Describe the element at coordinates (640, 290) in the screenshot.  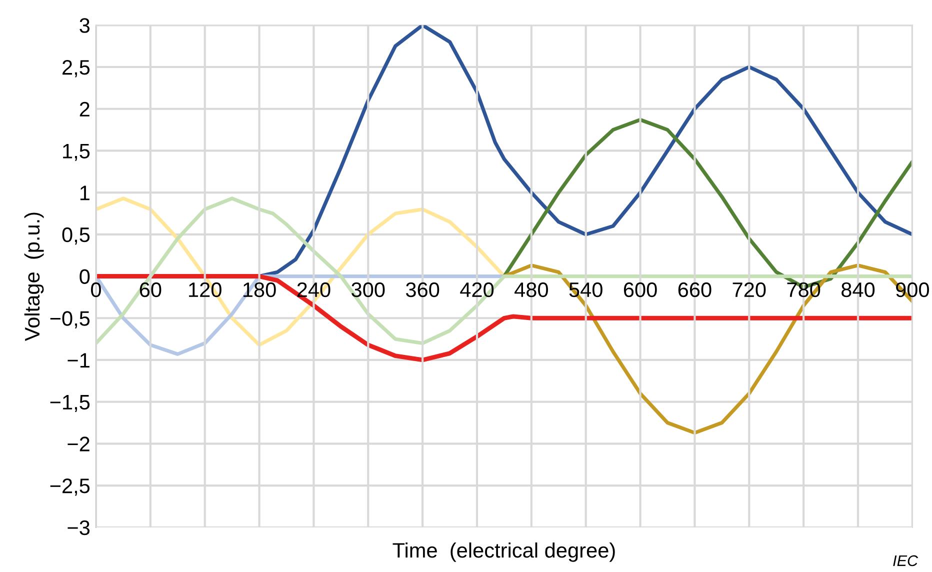
I see `x-tick-label: 600` at that location.